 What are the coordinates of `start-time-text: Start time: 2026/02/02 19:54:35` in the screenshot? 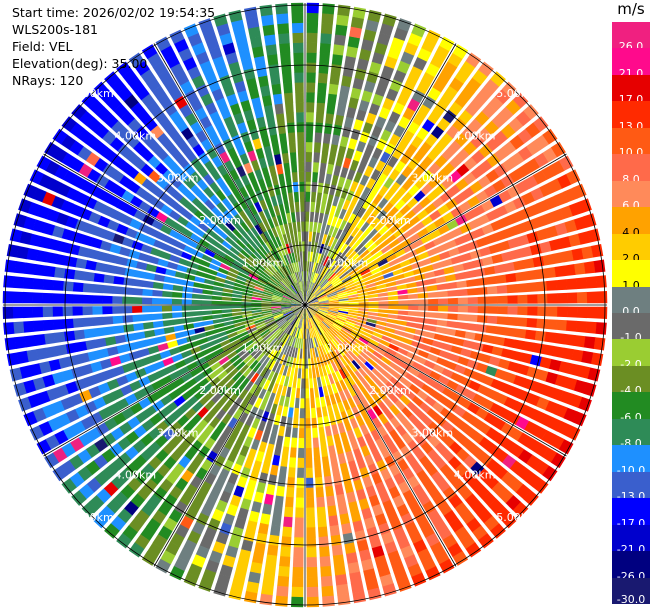 It's located at (114, 12).